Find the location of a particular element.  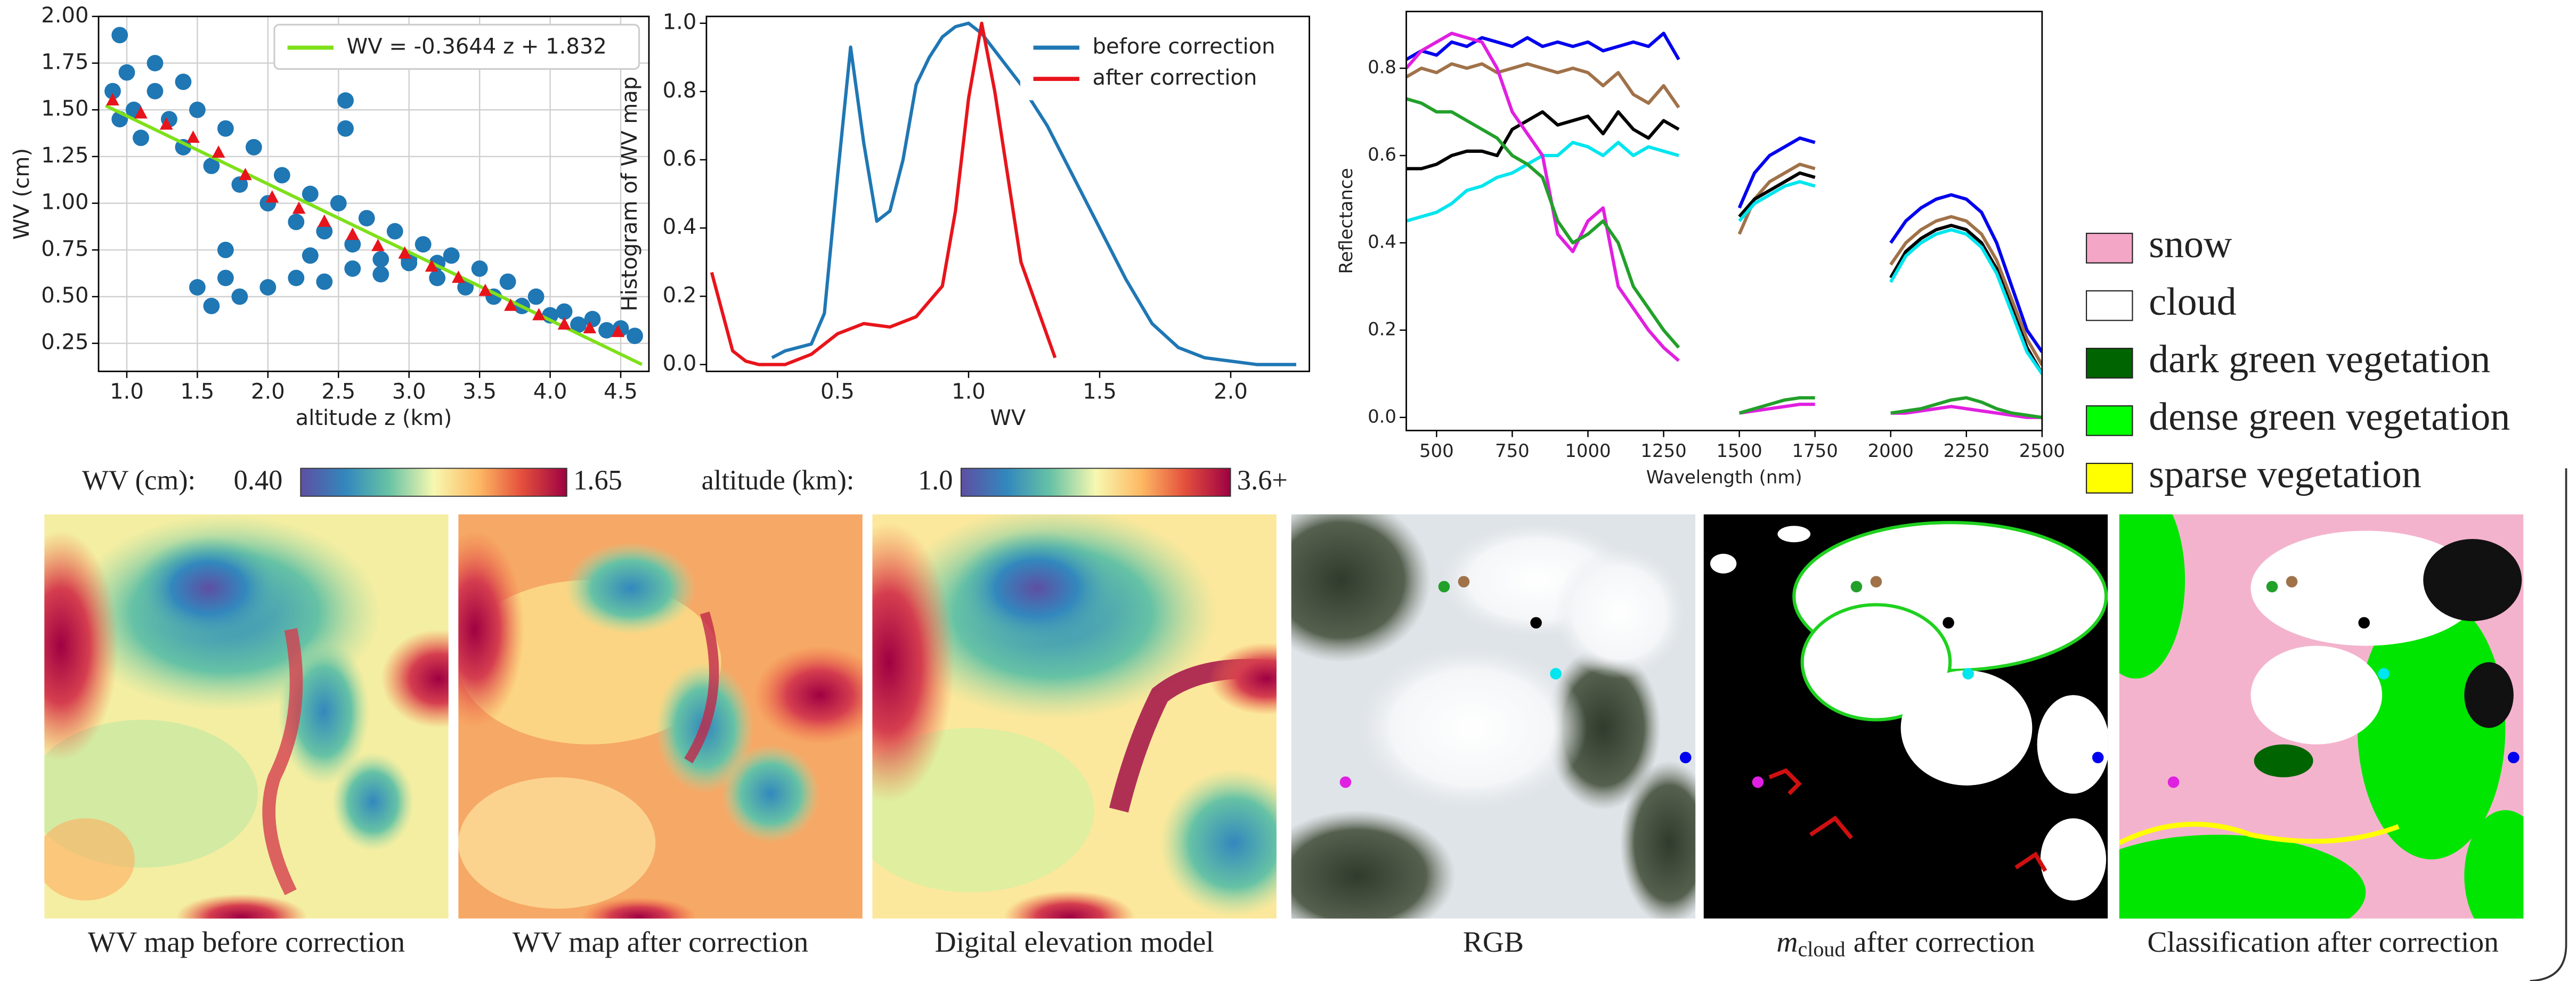

legend-label: sparse vegetation is located at coordinates (2285, 474).